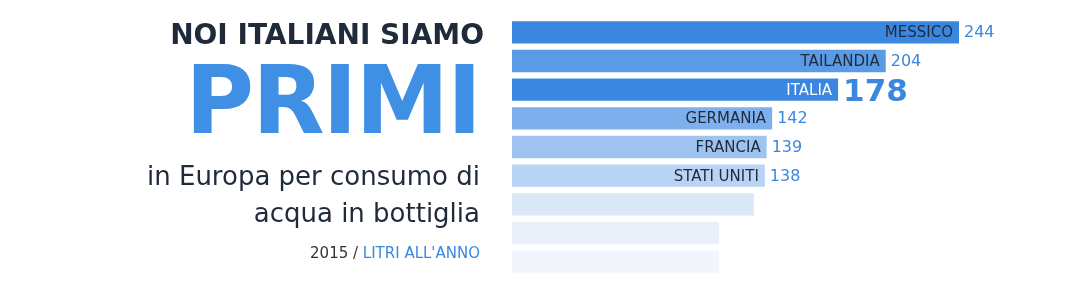 The width and height of the screenshot is (1084, 293). What do you see at coordinates (792, 118) in the screenshot?
I see `data-label: 142` at bounding box center [792, 118].